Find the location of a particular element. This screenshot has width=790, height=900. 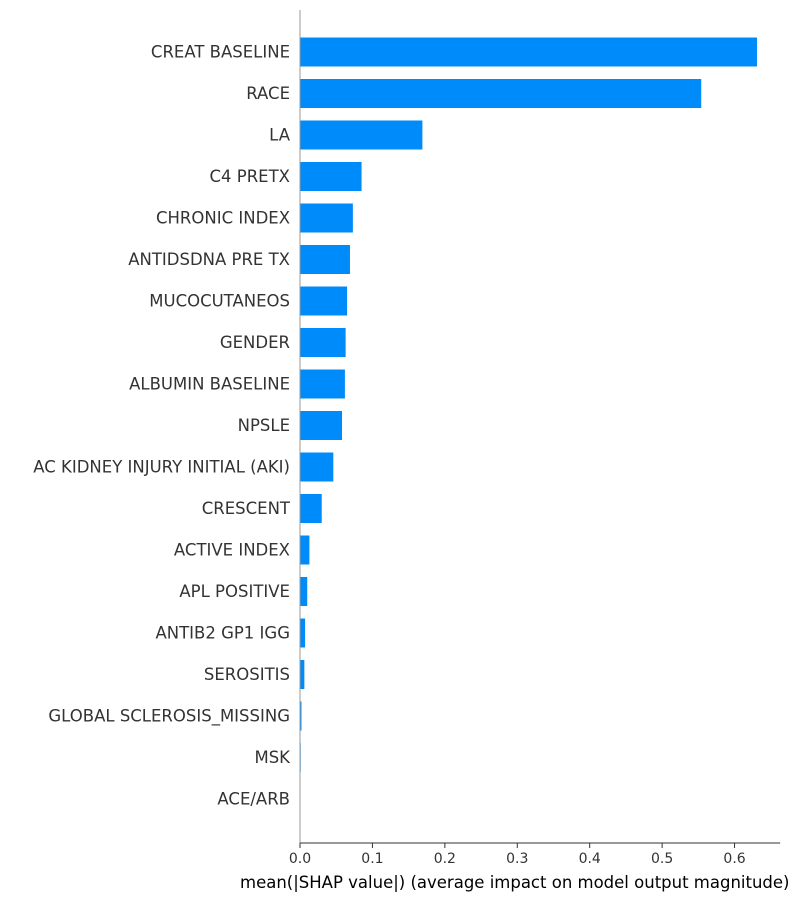

x-tick-label: 0.0 is located at coordinates (300, 859).